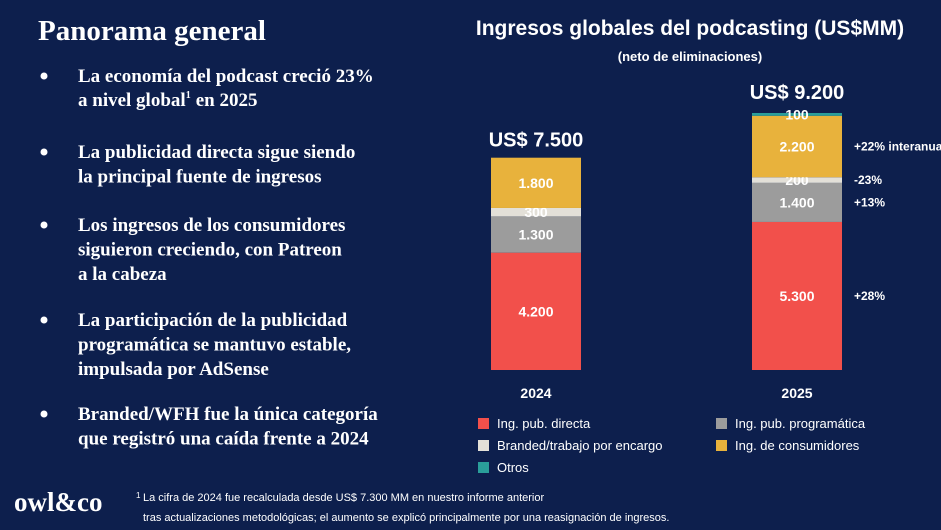  What do you see at coordinates (138, 495) in the screenshot?
I see `footnote-mark: 1` at bounding box center [138, 495].